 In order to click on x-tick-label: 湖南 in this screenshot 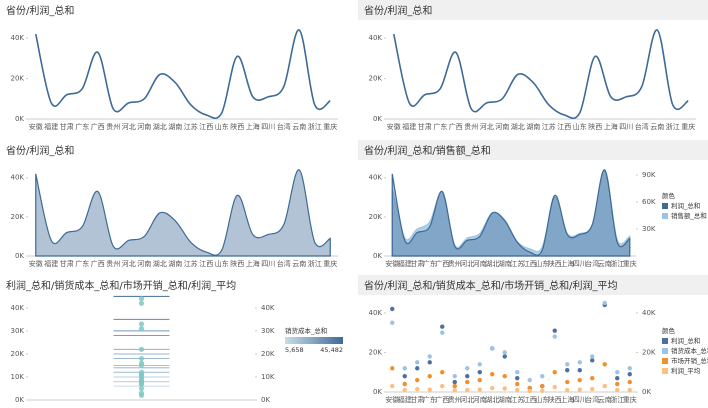, I will do `click(533, 126)`.